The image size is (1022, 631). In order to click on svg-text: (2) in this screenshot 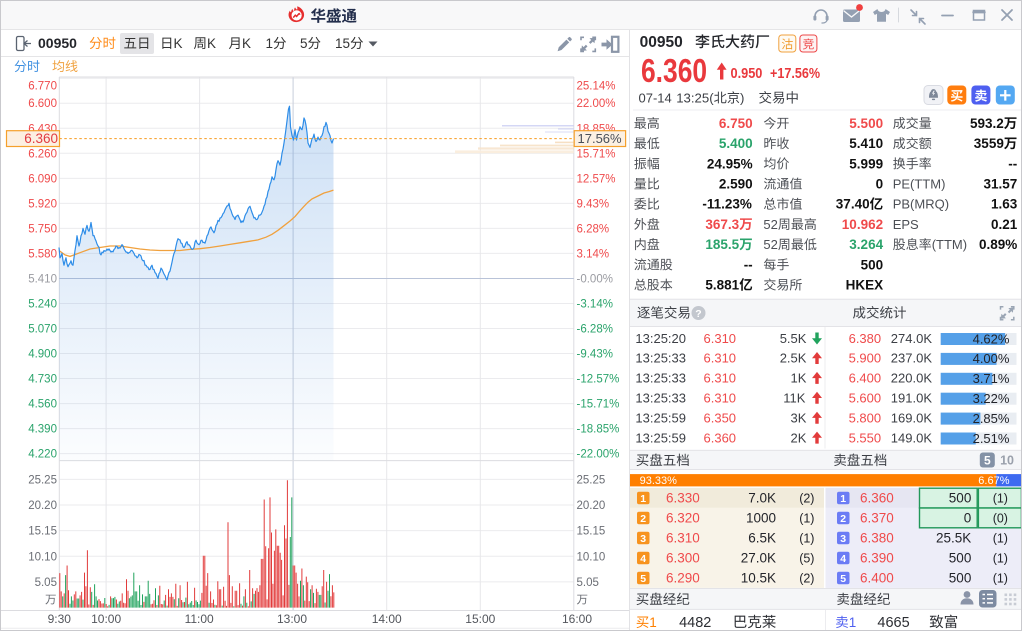, I will do `click(806, 499)`.